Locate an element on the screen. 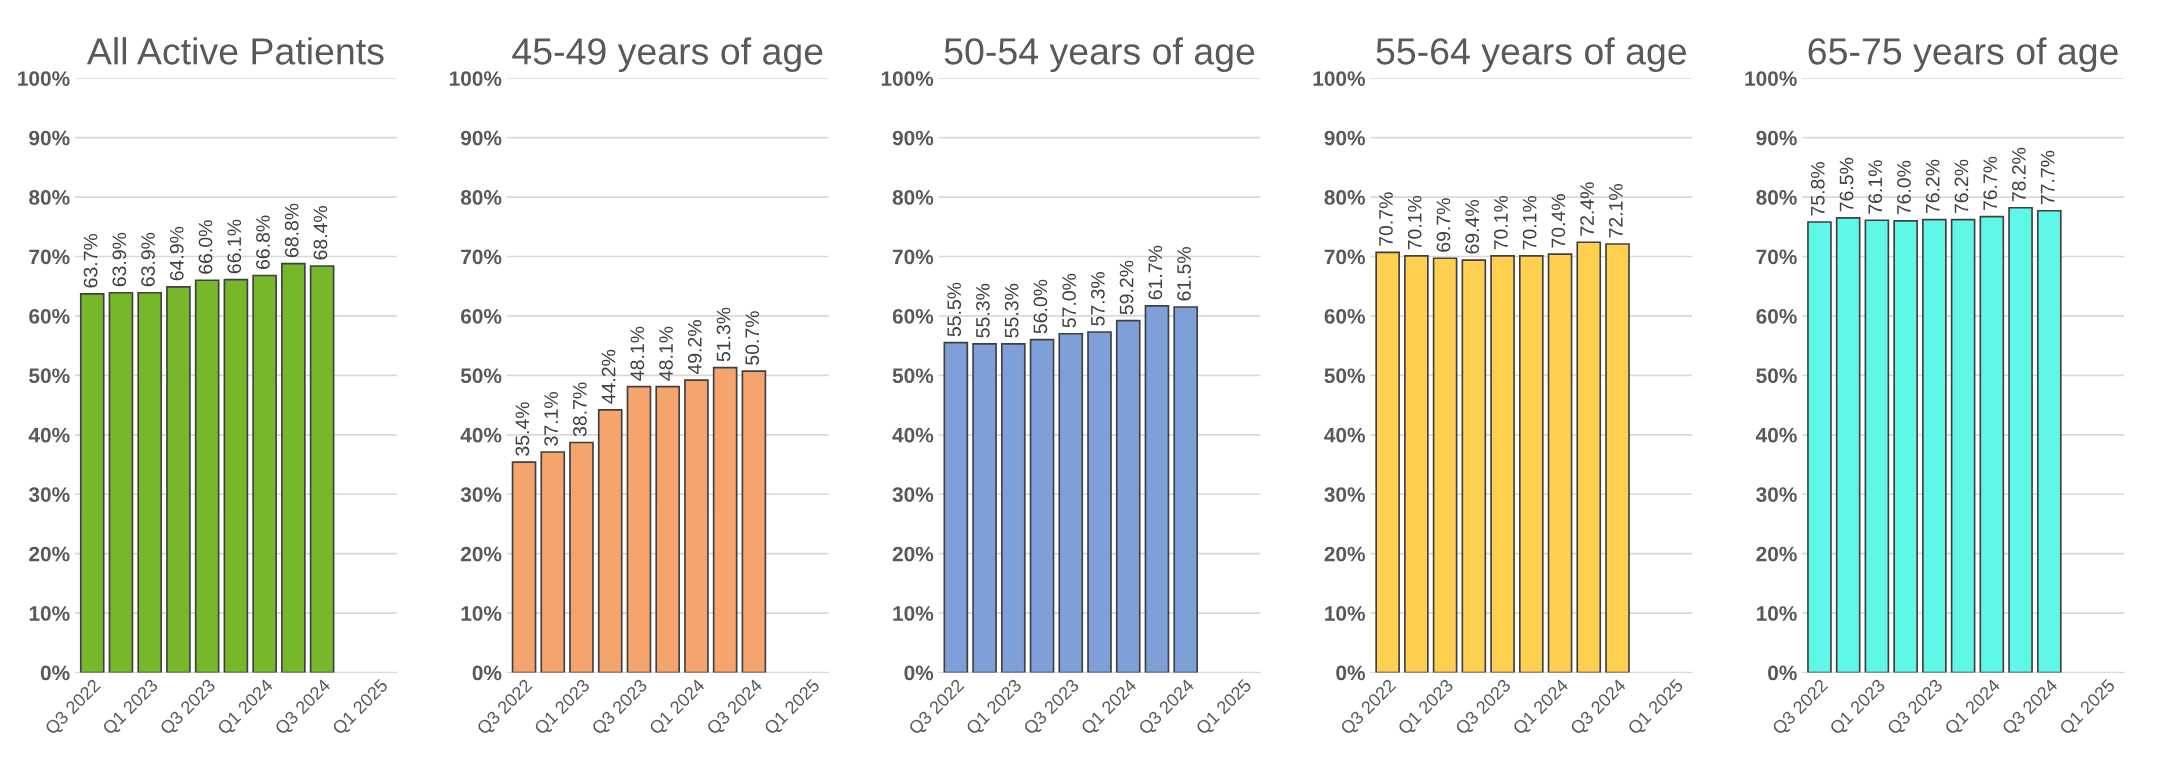 Image resolution: width=2159 pixels, height=782 pixels. data-label: 78.2% is located at coordinates (2019, 174).